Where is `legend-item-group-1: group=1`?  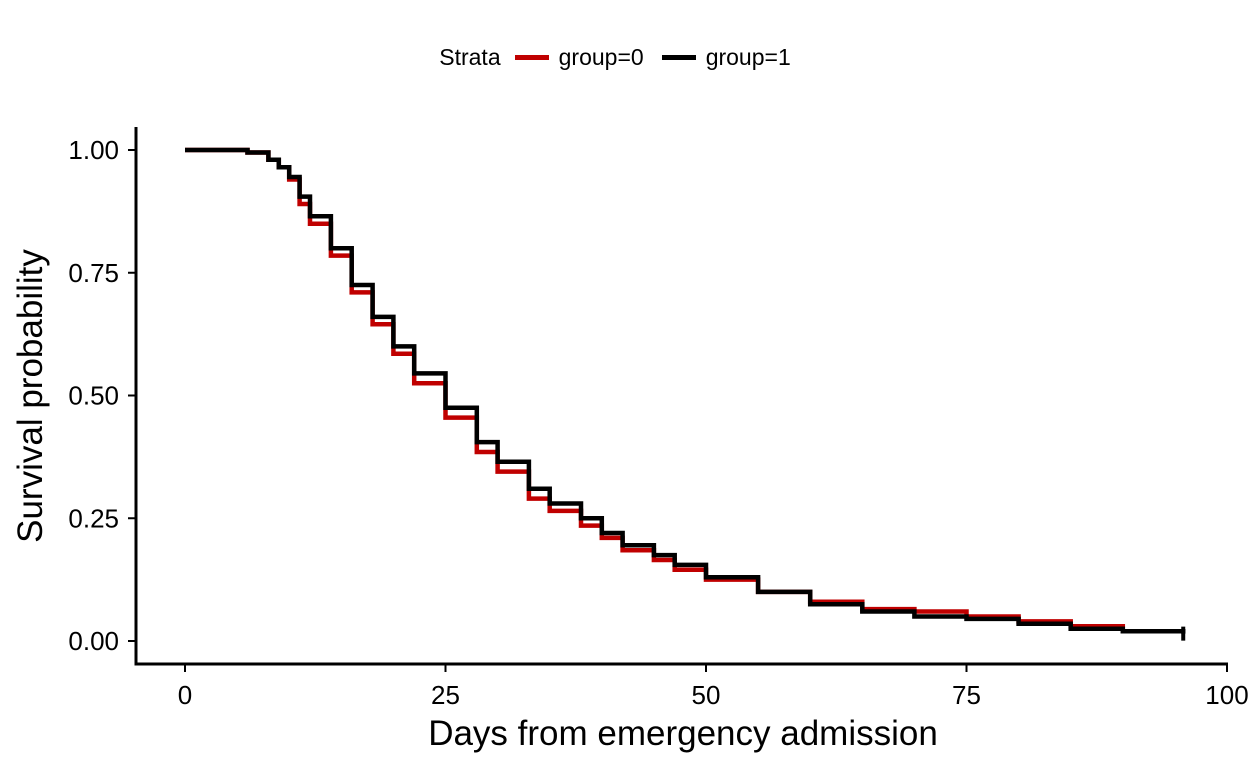 legend-item-group-1: group=1 is located at coordinates (726, 57).